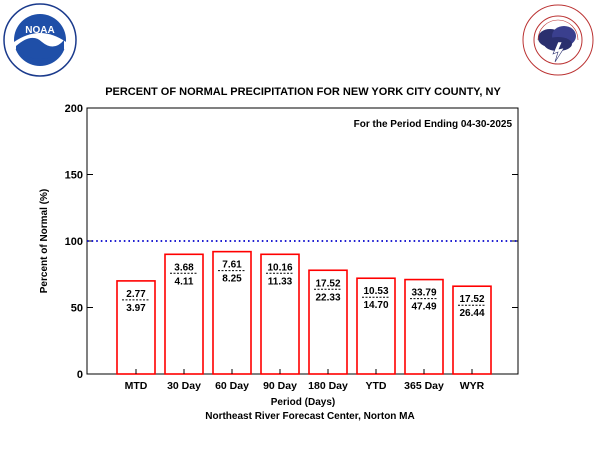 The width and height of the screenshot is (600, 450). Describe the element at coordinates (303, 402) in the screenshot. I see `x-axis-label: Period (Days)` at that location.